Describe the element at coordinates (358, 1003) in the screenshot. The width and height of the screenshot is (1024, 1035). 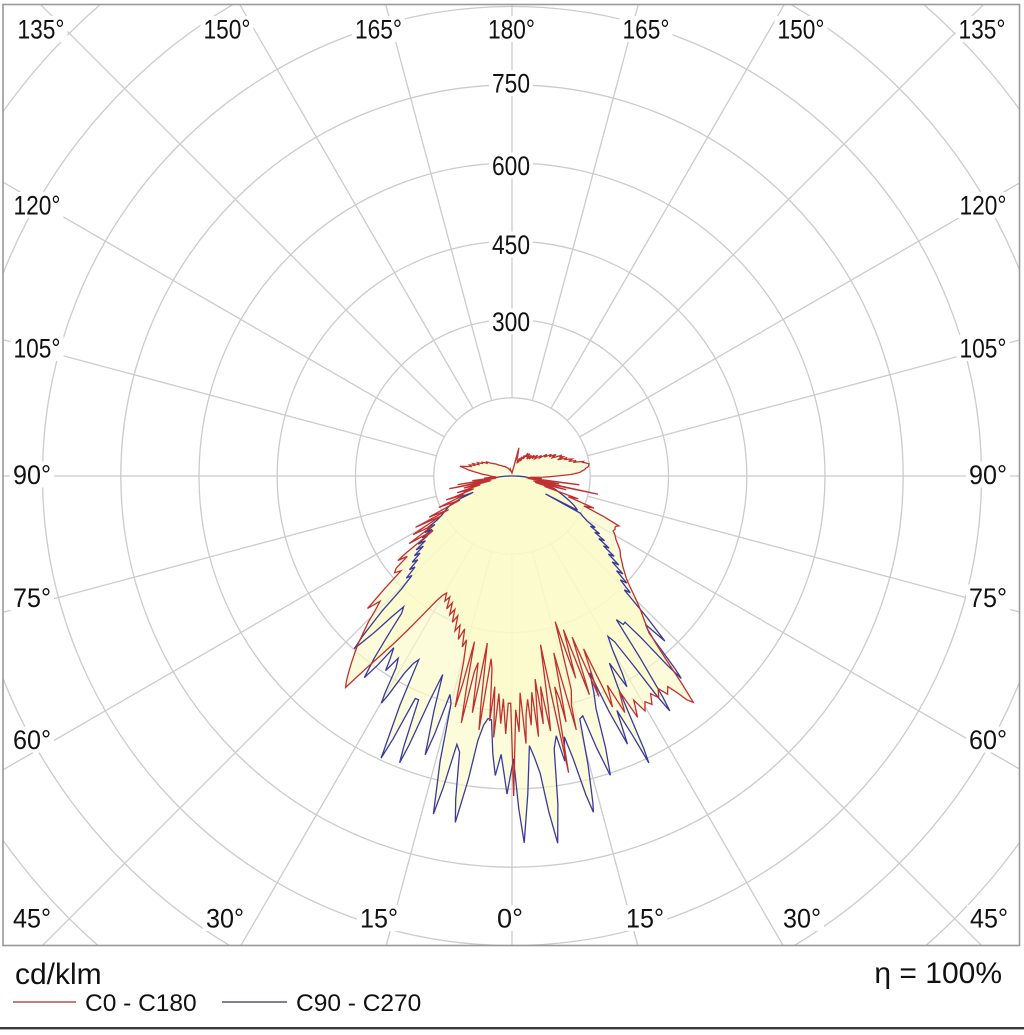
I see `svg-text: C90 - C270` at that location.